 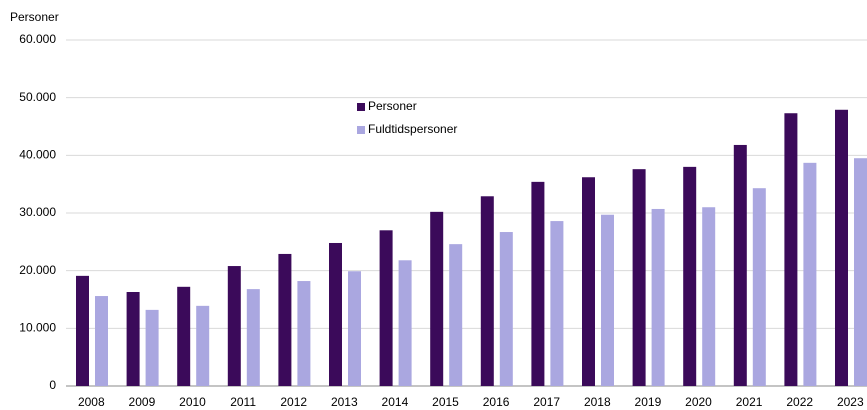 What do you see at coordinates (37, 155) in the screenshot?
I see `y-tick-label: 40.000` at bounding box center [37, 155].